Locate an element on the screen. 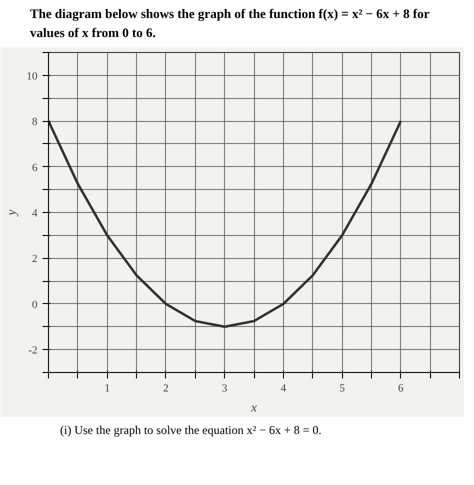 Image resolution: width=474 pixels, height=485 pixels. chart-title: The diagram below shows the graph of the function f(x) = x² − 6x + 8 for values of x from 0 to 6. is located at coordinates (230, 23).